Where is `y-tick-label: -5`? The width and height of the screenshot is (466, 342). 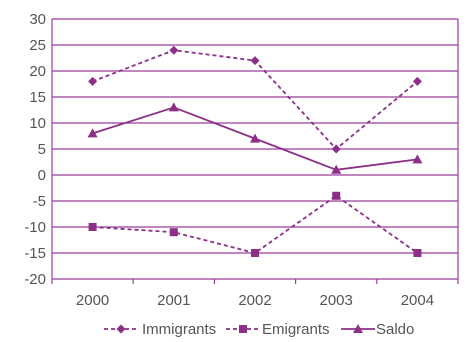 y-tick-label: -5 is located at coordinates (39, 201).